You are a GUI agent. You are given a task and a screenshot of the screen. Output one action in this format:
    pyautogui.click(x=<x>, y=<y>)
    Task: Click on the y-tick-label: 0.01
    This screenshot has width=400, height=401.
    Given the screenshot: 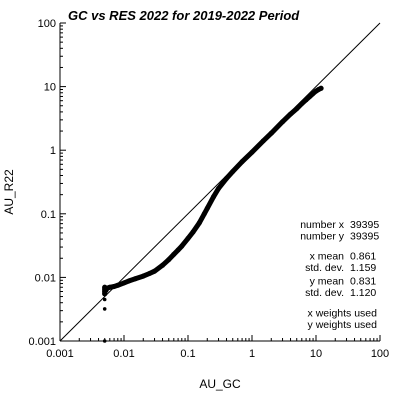 What is the action you would take?
    pyautogui.click(x=45, y=278)
    